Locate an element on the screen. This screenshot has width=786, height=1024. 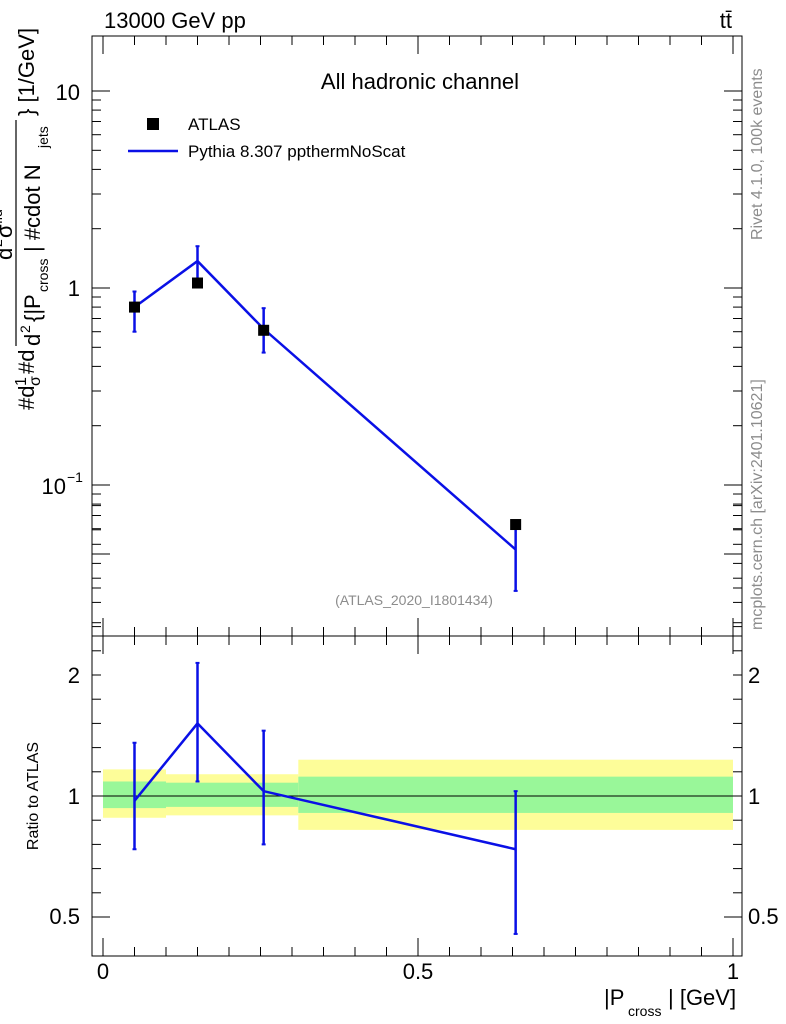
analysis-id-label: (ATLAS_2020_I1801434) is located at coordinates (414, 600).